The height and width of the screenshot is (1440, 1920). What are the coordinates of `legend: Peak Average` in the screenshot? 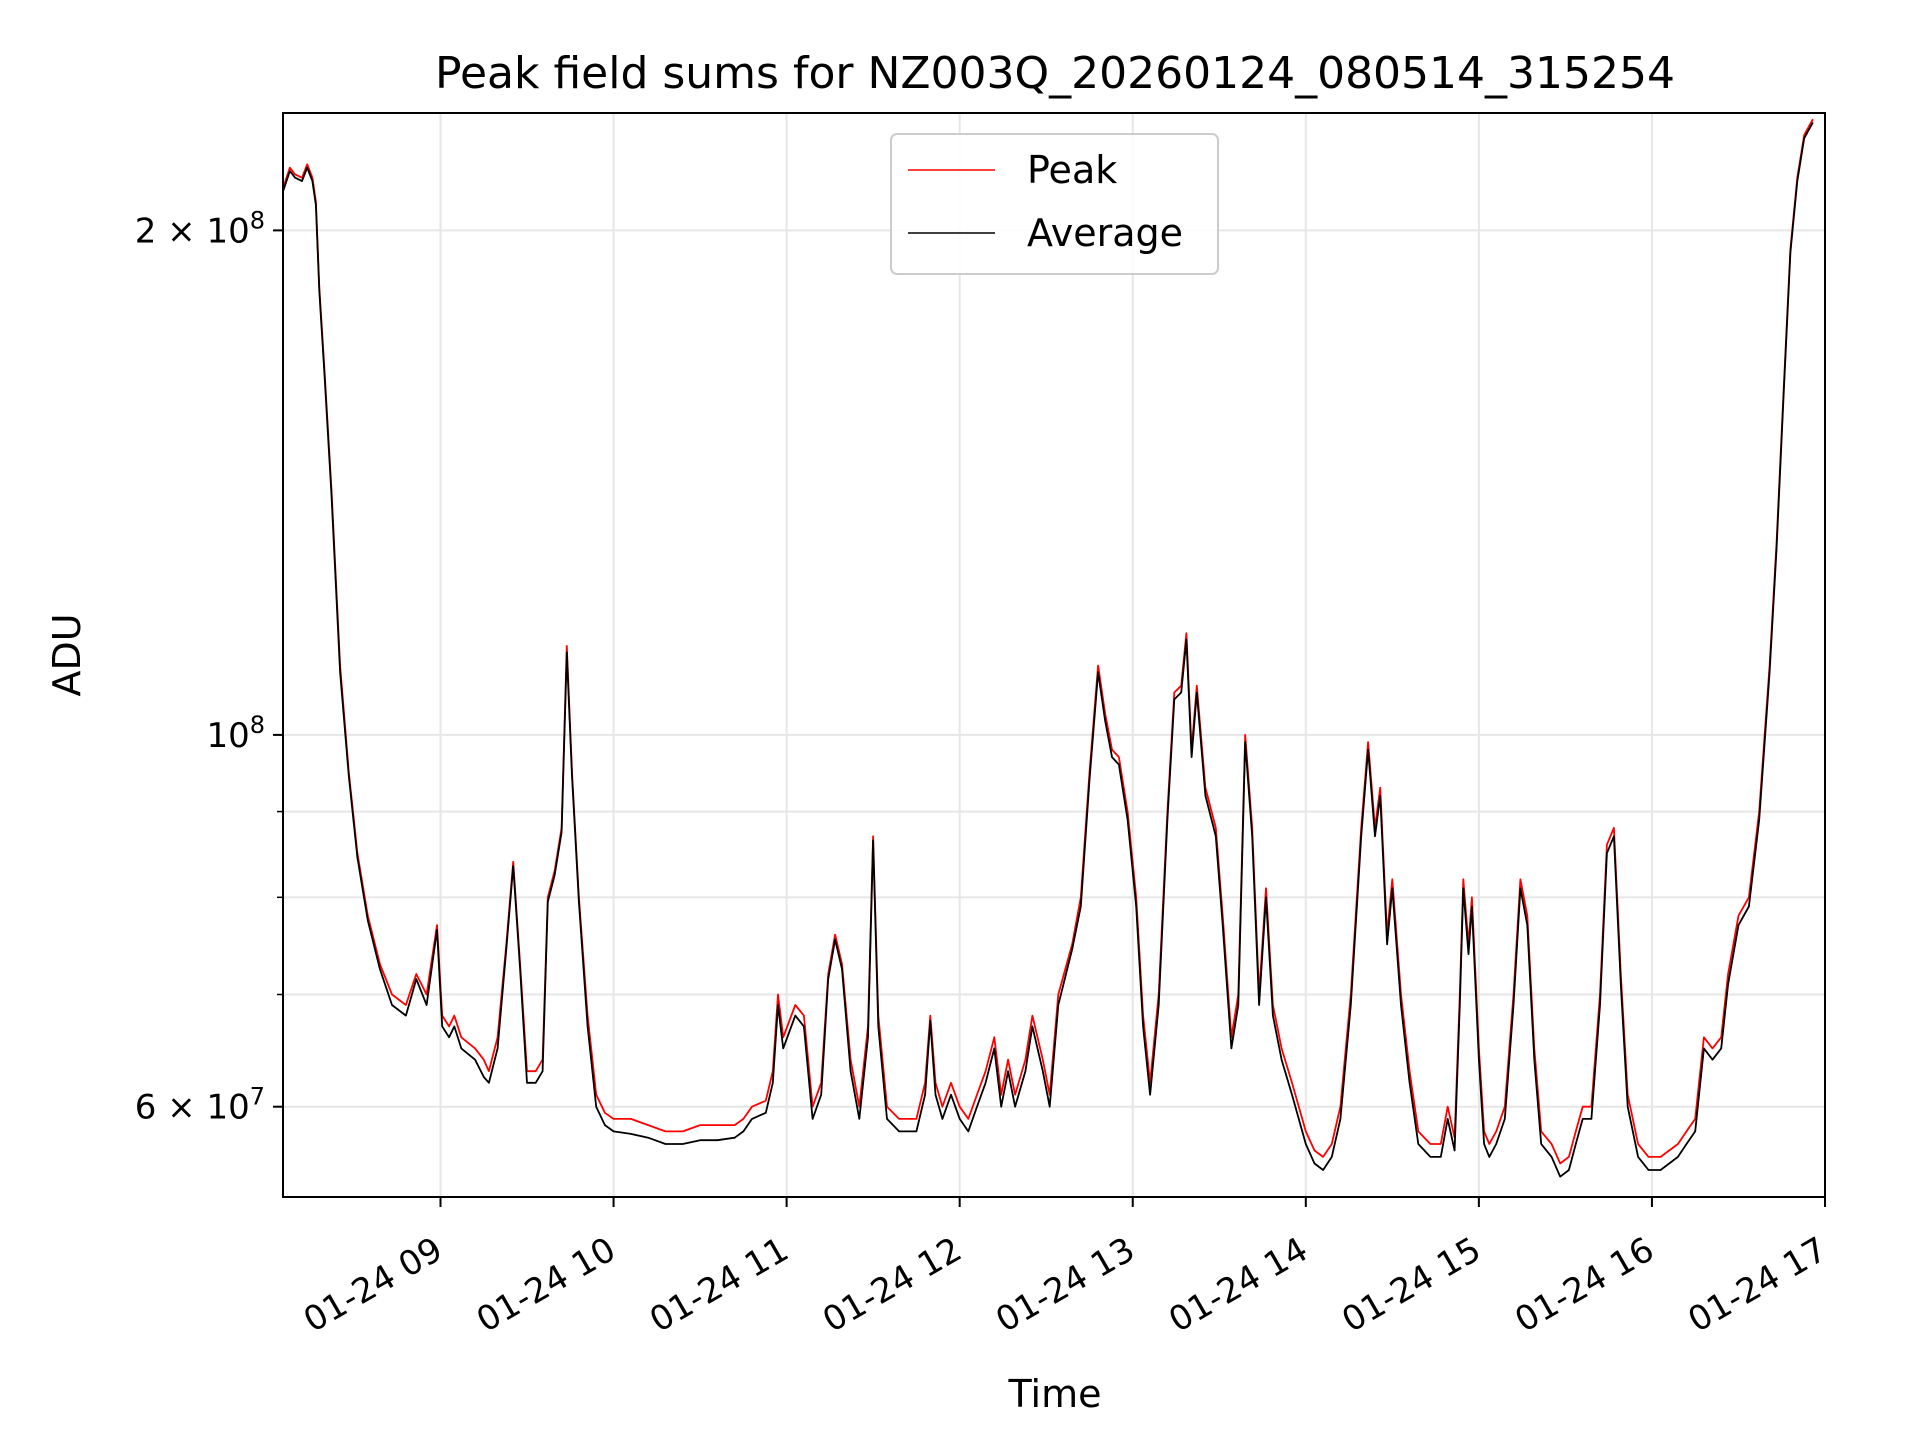 It's located at (1054, 204).